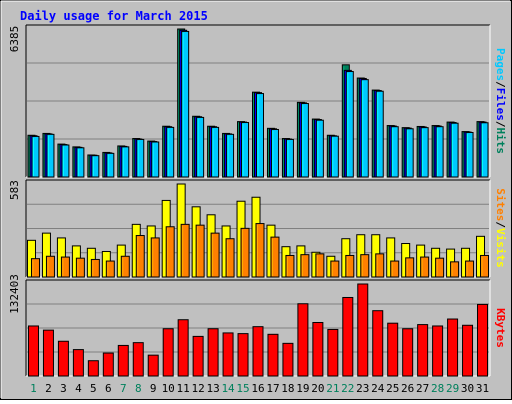 The image size is (512, 404). Describe the element at coordinates (407, 388) in the screenshot. I see `x-tick-label-day-26: 26` at that location.